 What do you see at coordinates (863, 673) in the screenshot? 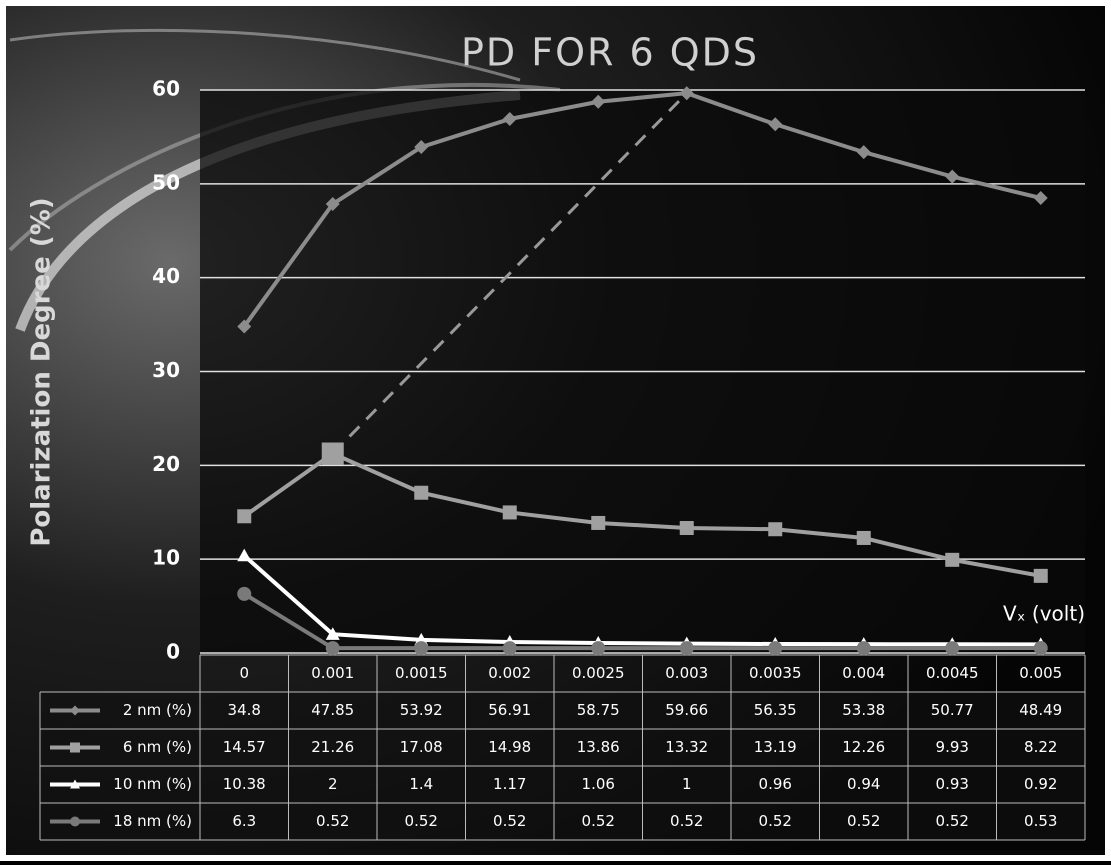
I see `x-tick-label: 0.004` at bounding box center [863, 673].